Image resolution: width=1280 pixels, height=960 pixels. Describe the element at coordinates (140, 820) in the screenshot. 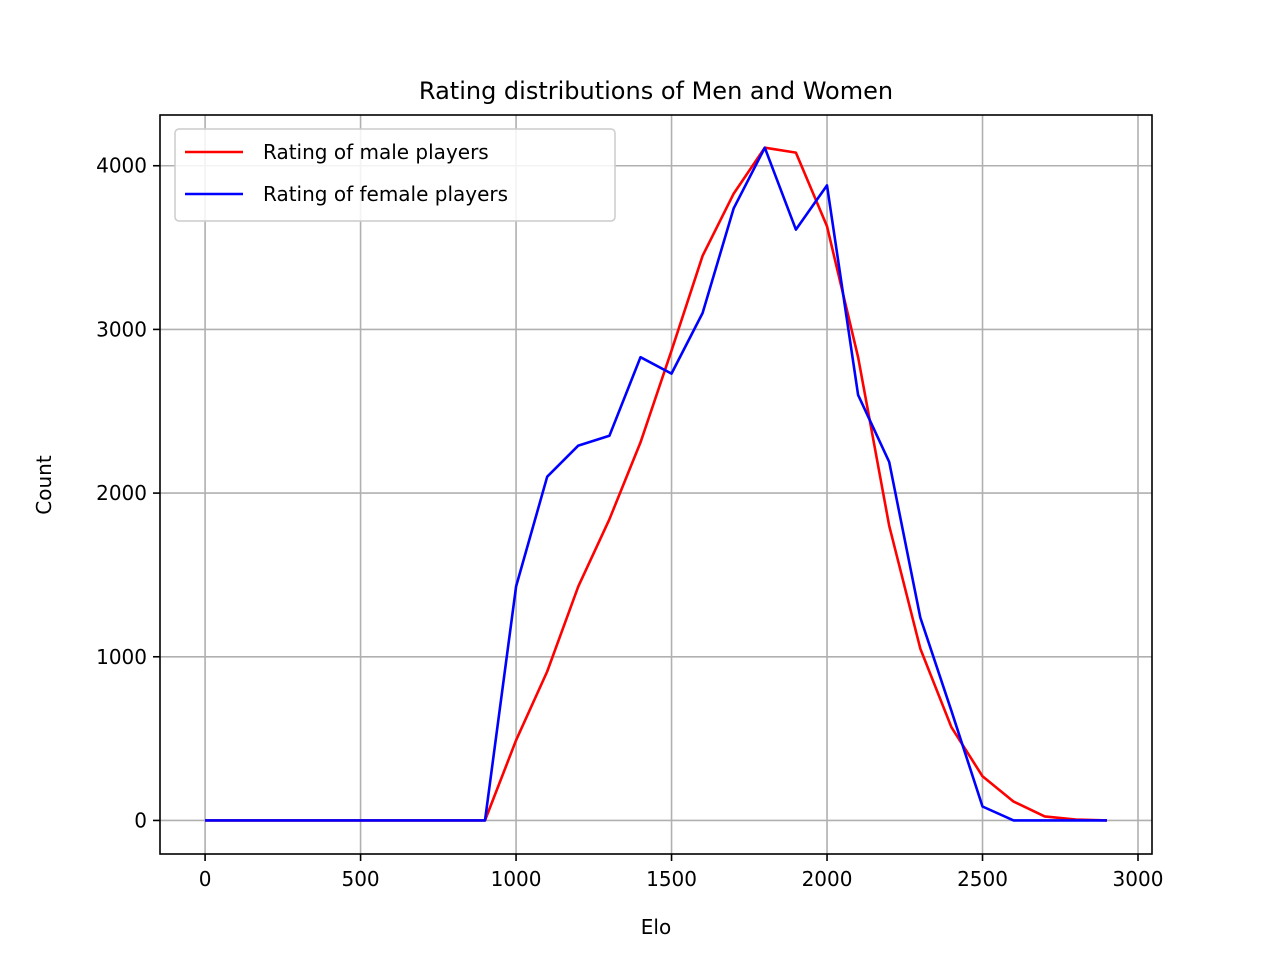

I see `y-tick-label: 0` at that location.